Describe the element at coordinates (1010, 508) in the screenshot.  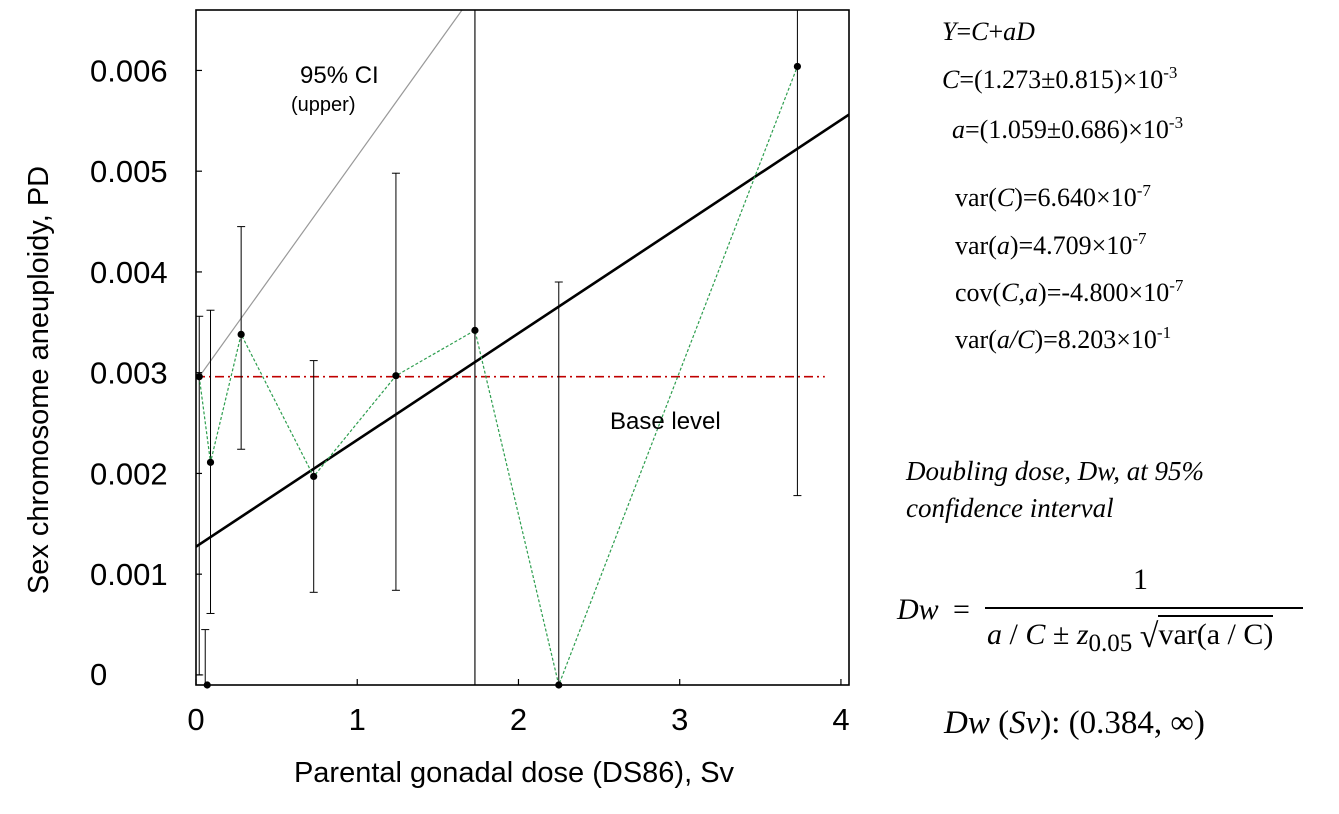
I see `doubling-dose-title-line2: confidence interval` at that location.